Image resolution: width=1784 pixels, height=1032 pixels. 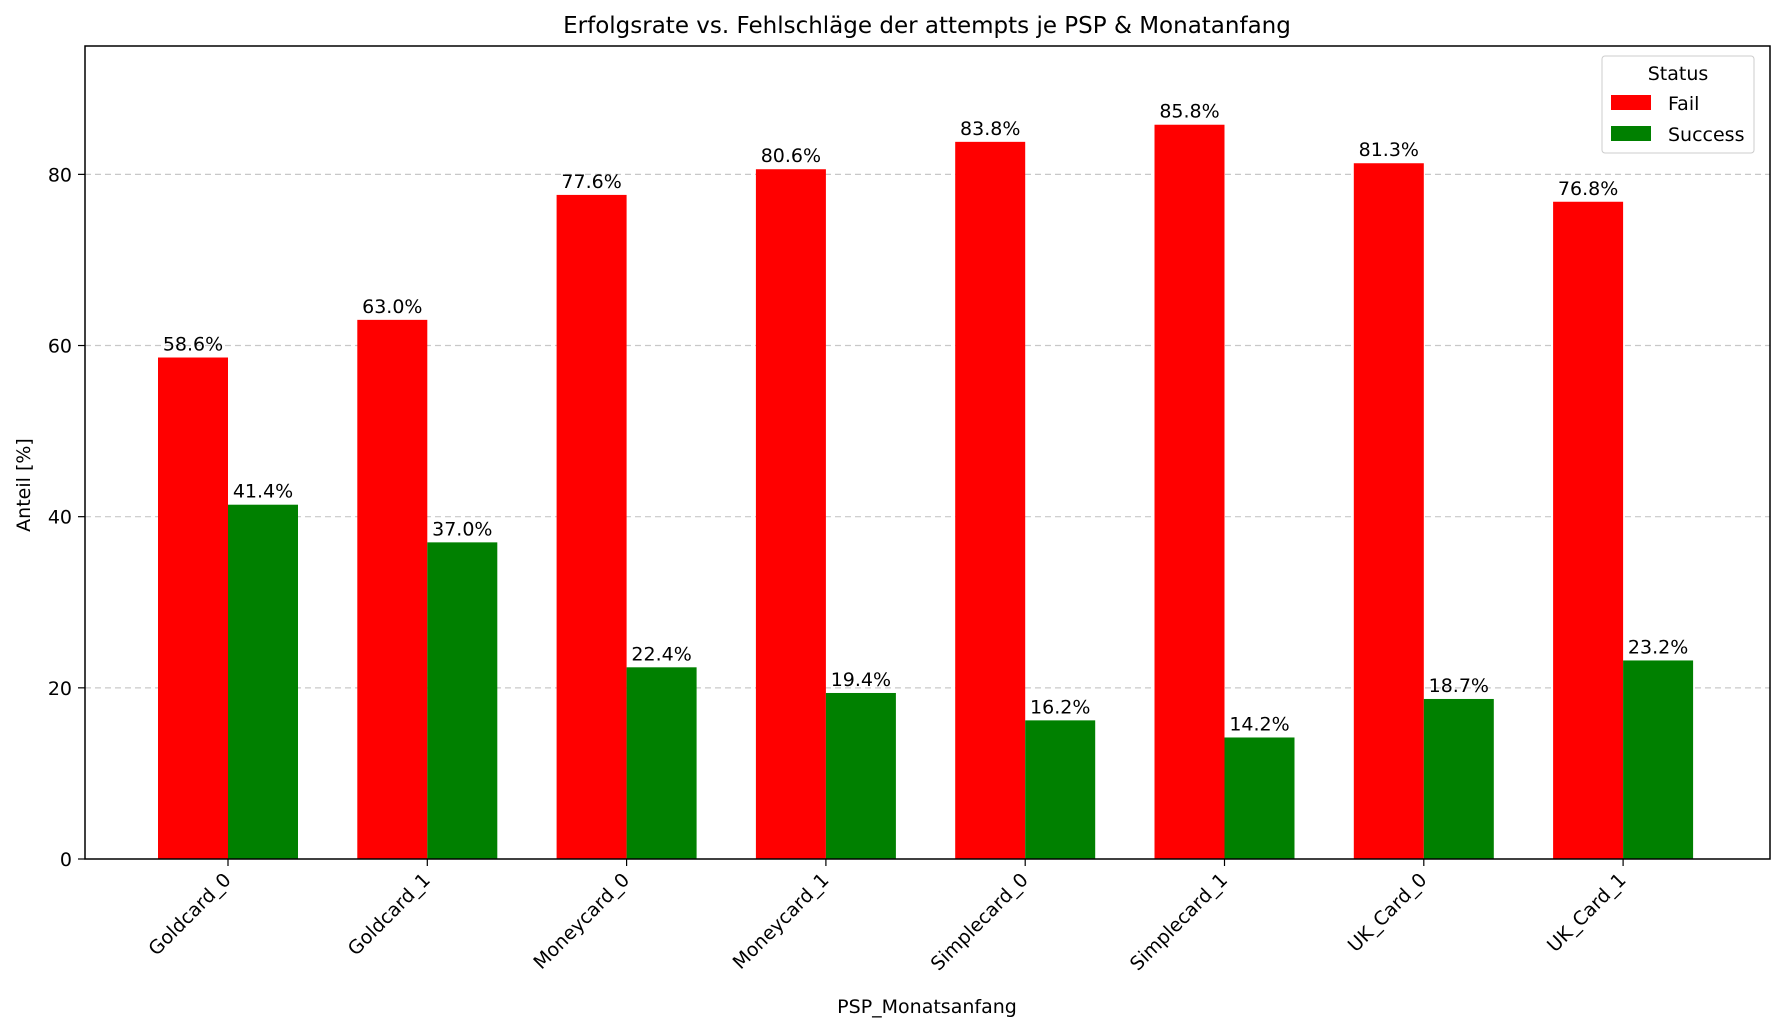 What do you see at coordinates (1259, 724) in the screenshot?
I see `data-label-success: 14.2%` at bounding box center [1259, 724].